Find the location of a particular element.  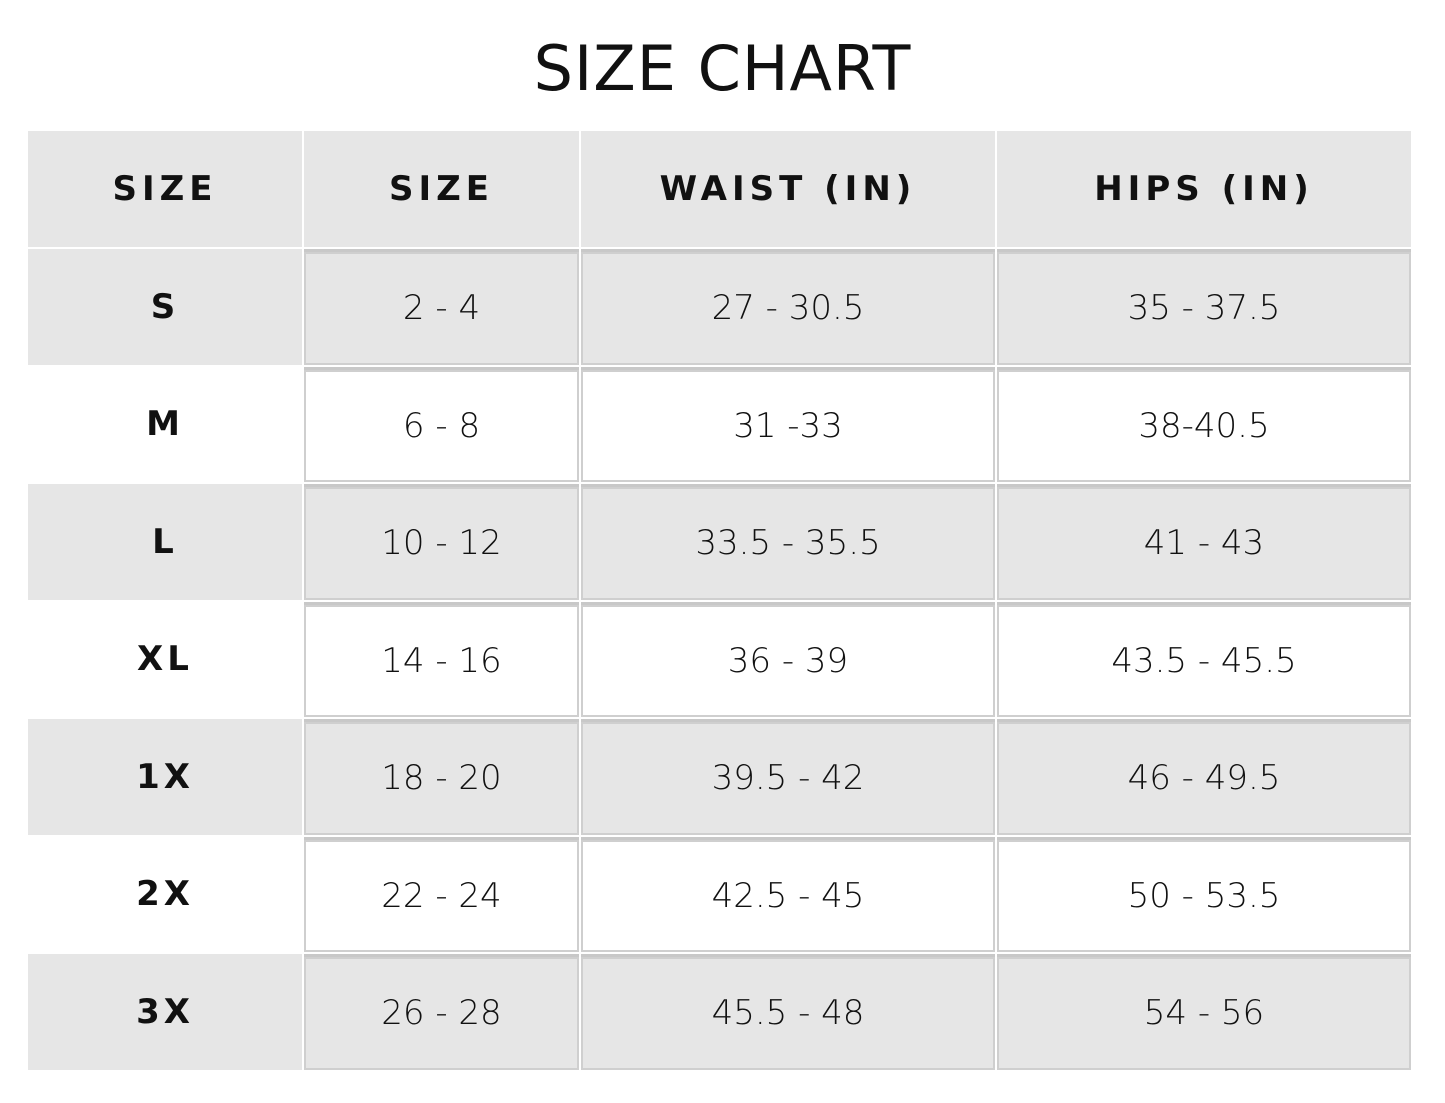

size-cell: S is located at coordinates (165, 307).